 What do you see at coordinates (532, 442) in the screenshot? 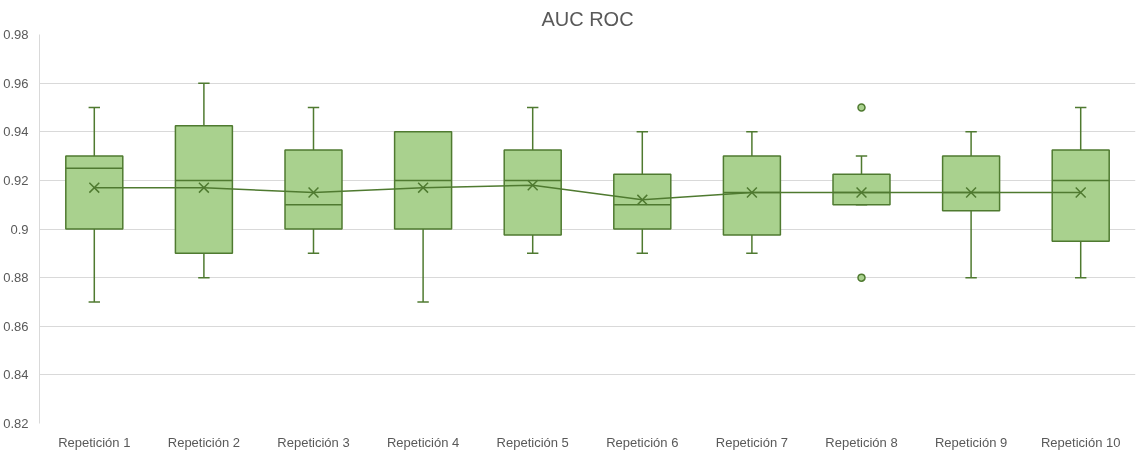
I see `x-tick-label: Repetición 5` at bounding box center [532, 442].